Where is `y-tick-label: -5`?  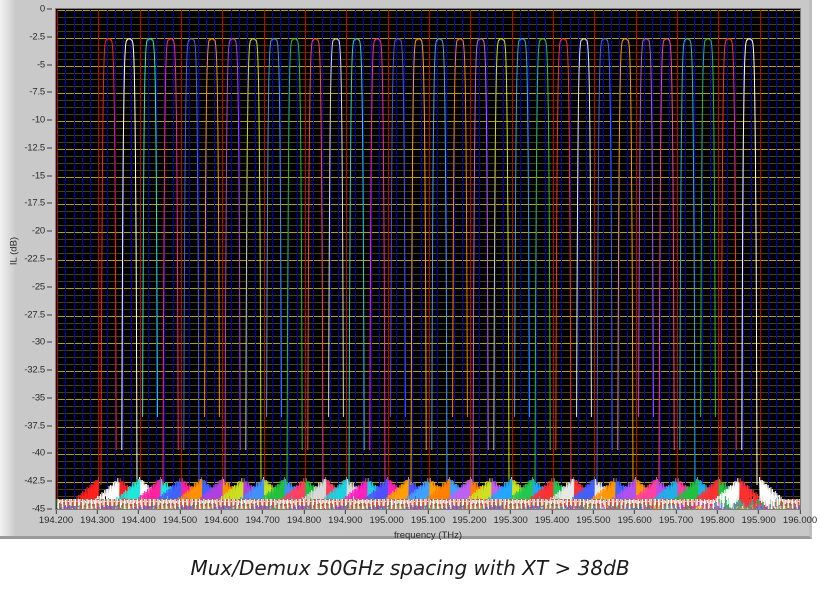
y-tick-label: -5 is located at coordinates (44, 64).